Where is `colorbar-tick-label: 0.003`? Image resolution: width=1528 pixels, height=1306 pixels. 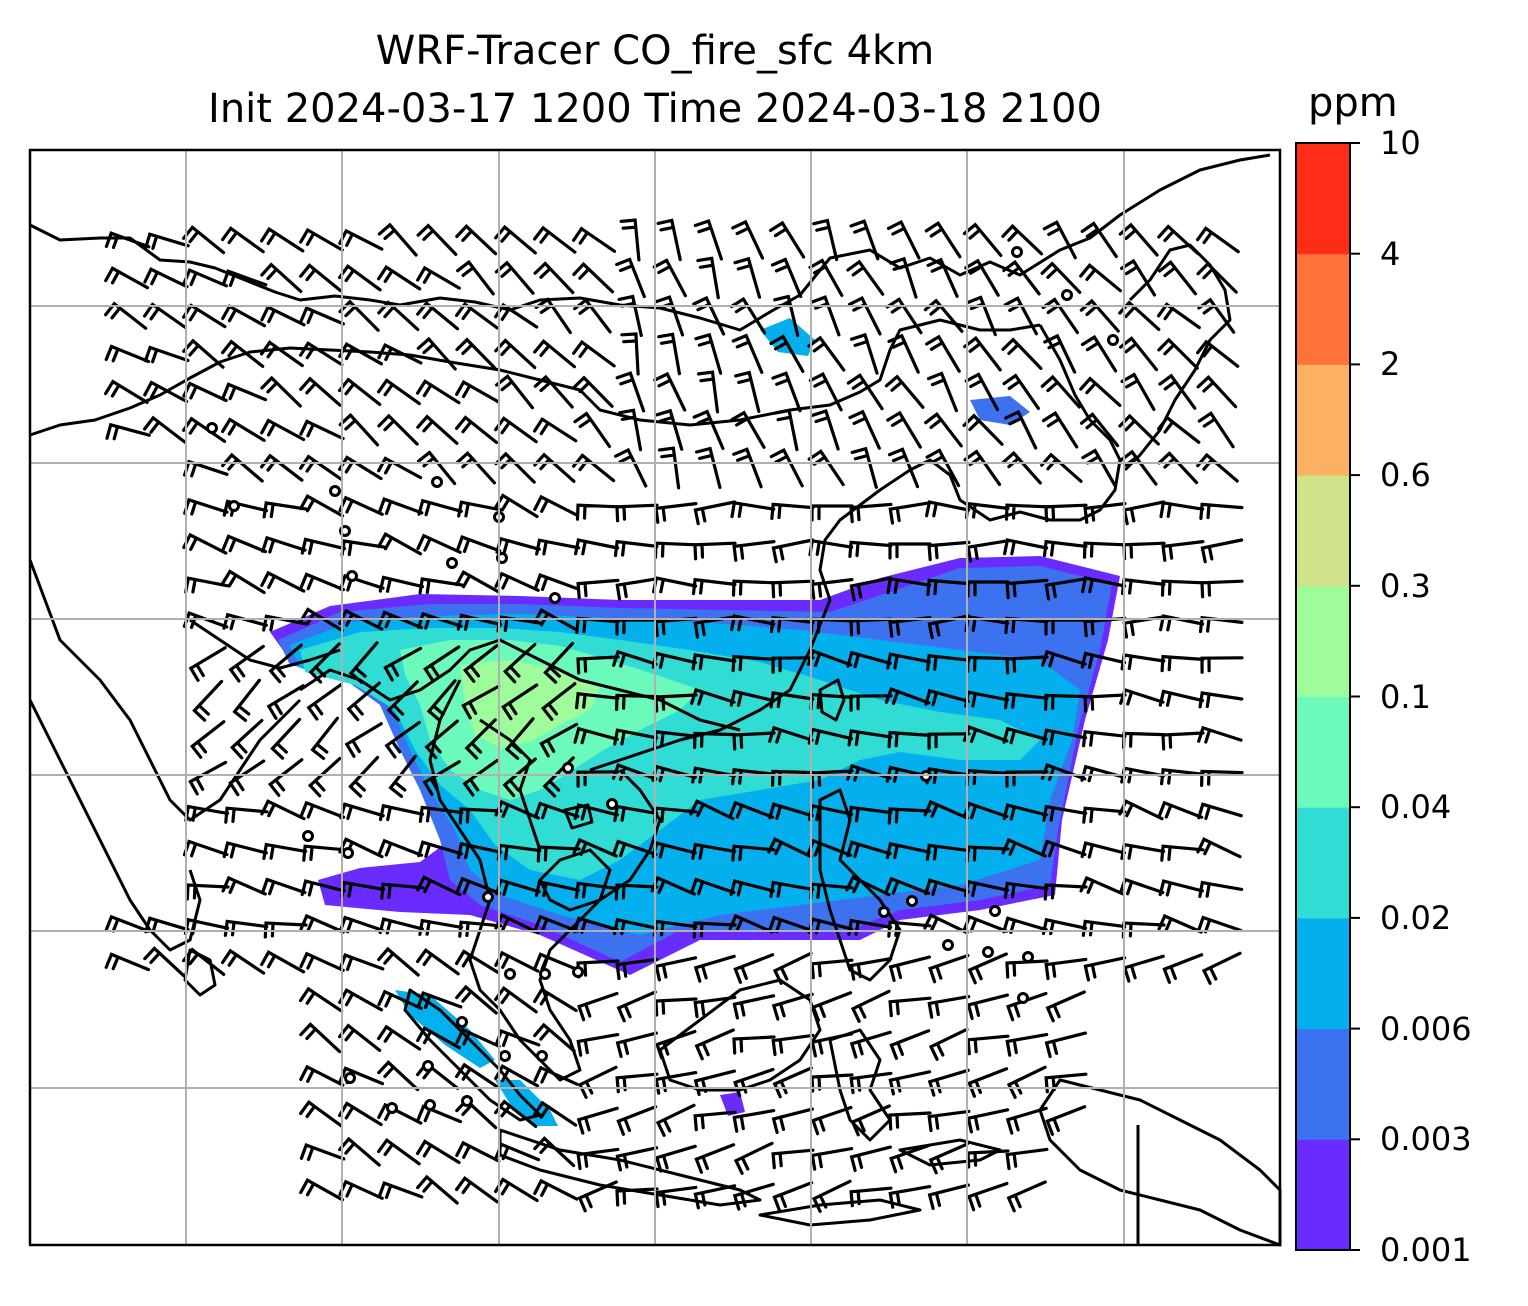
colorbar-tick-label: 0.003 is located at coordinates (1426, 1139).